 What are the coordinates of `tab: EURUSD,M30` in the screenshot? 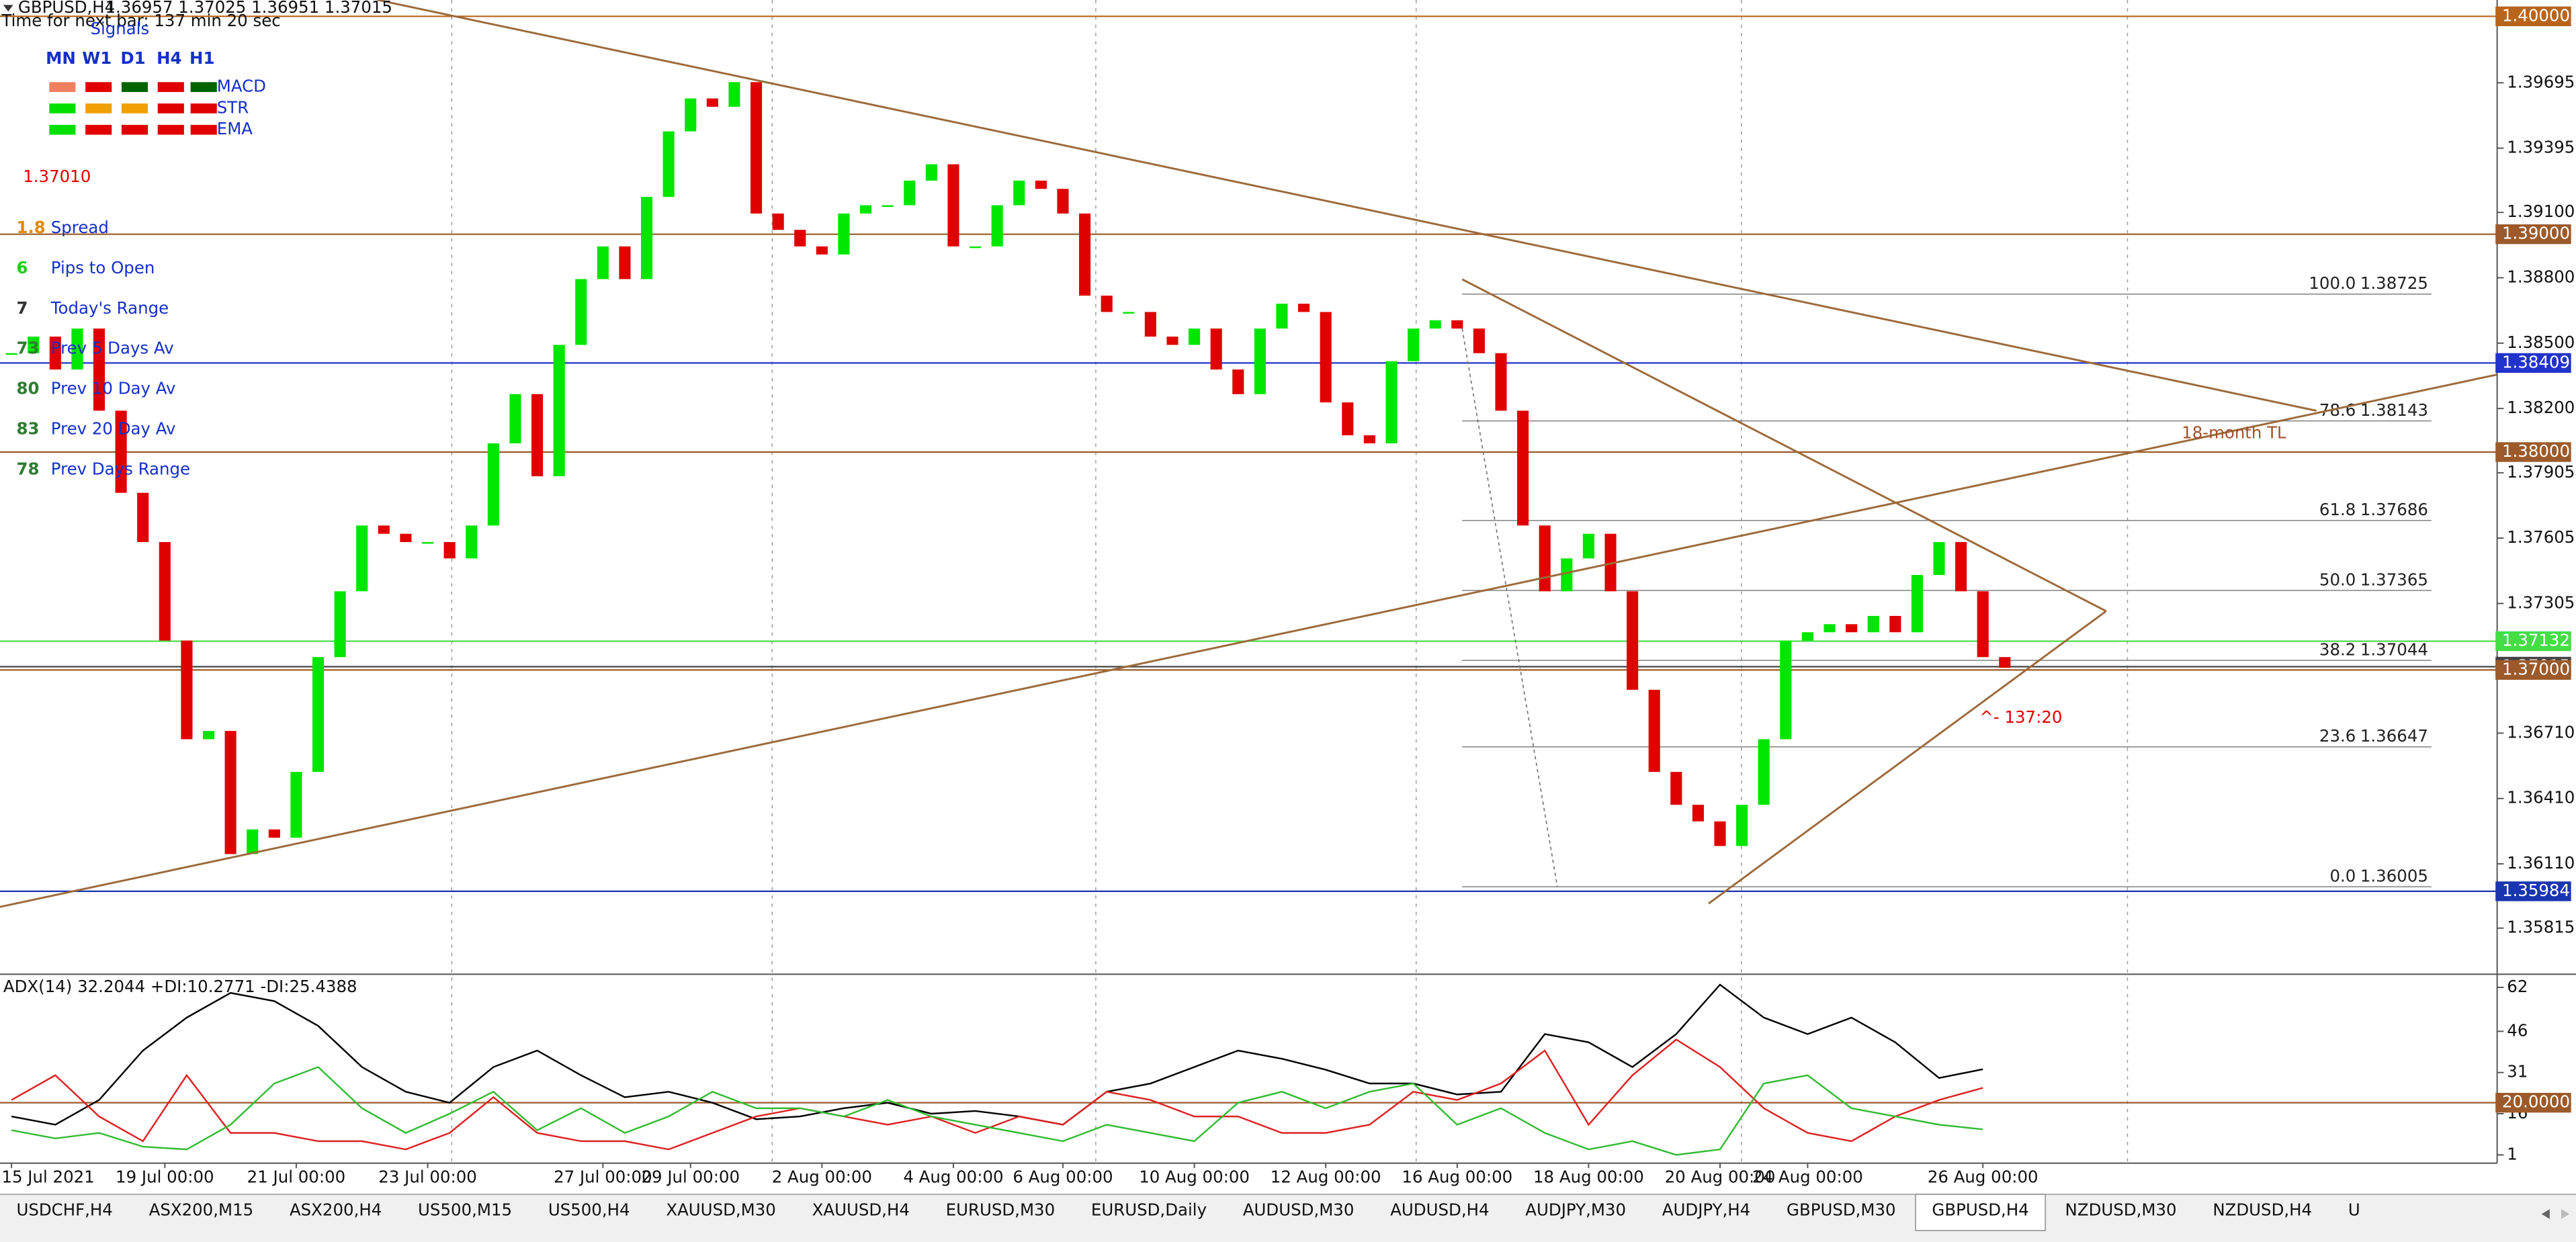 It's located at (1000, 1210).